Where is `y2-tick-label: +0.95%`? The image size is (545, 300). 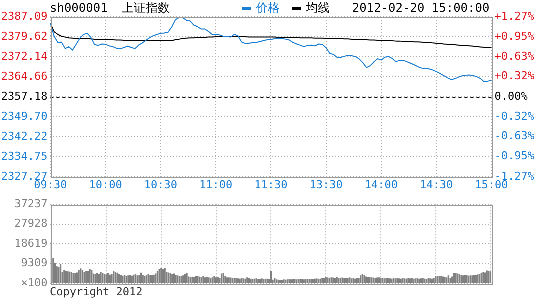
y2-tick-label: +0.95% is located at coordinates (514, 37).